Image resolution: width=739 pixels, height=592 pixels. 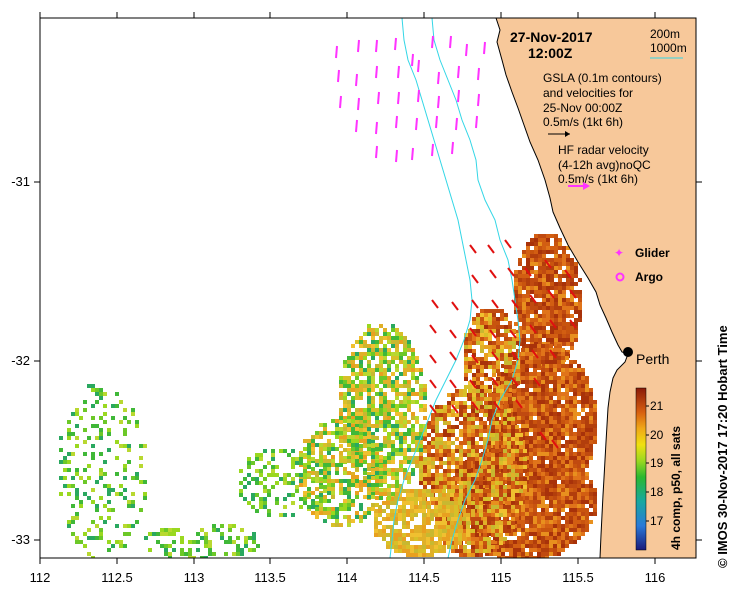 What do you see at coordinates (20, 360) in the screenshot?
I see `y-tick-label: -32` at bounding box center [20, 360].